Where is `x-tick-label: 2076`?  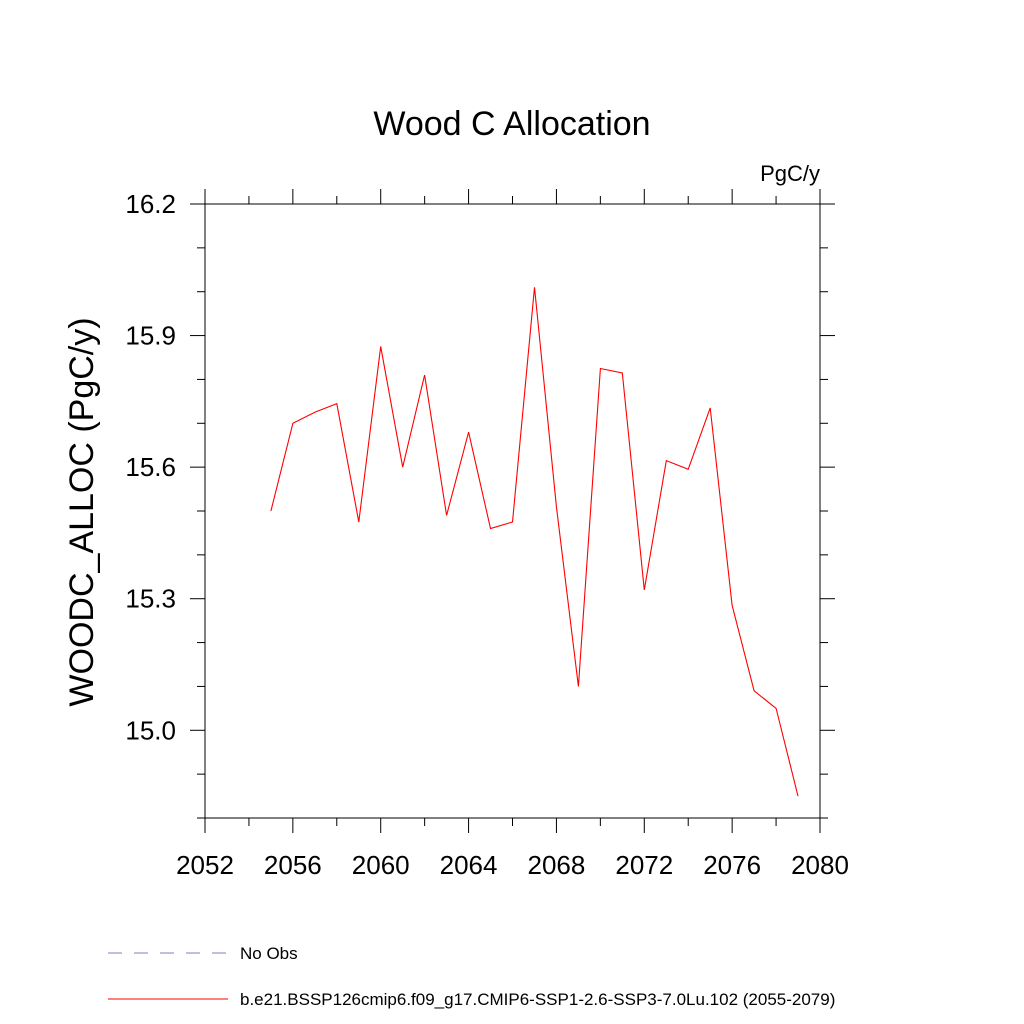
x-tick-label: 2076 is located at coordinates (732, 865).